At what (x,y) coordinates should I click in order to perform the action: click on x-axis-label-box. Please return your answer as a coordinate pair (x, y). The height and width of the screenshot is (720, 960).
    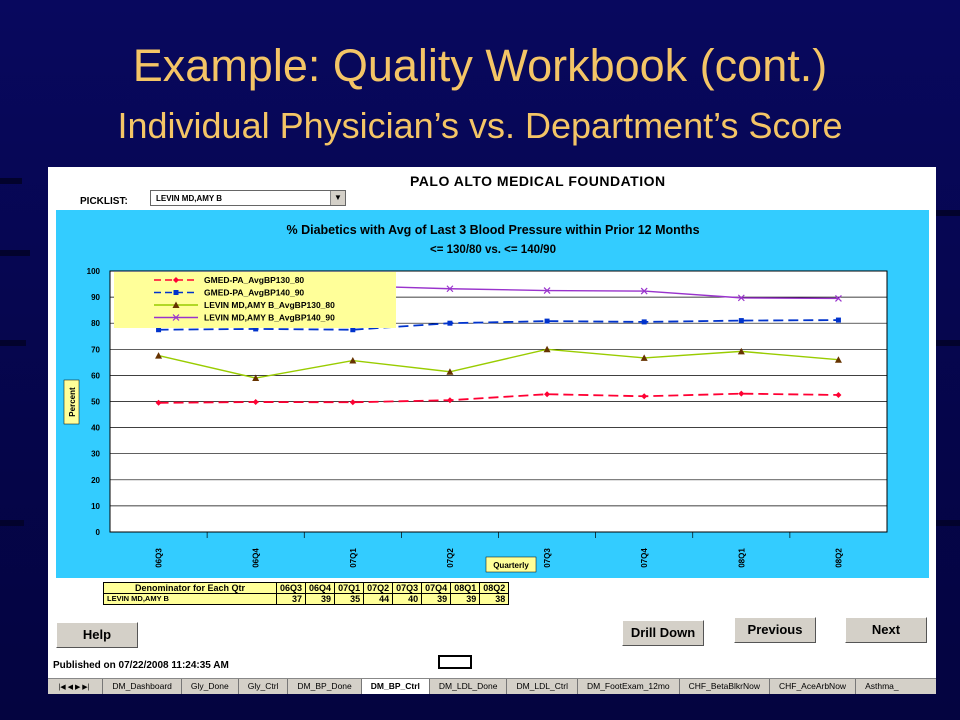
    Looking at the image, I should click on (511, 564).